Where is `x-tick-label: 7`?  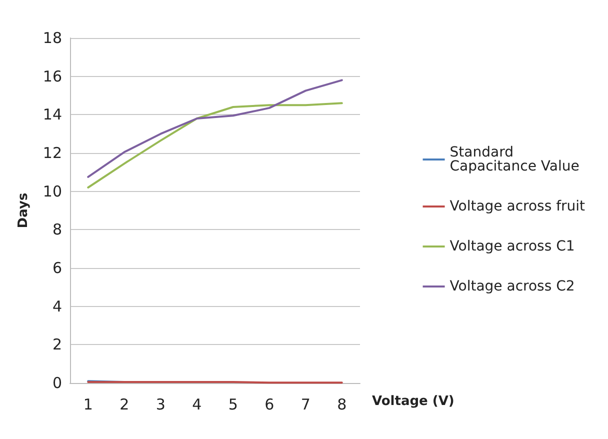
x-tick-label: 7 is located at coordinates (305, 405).